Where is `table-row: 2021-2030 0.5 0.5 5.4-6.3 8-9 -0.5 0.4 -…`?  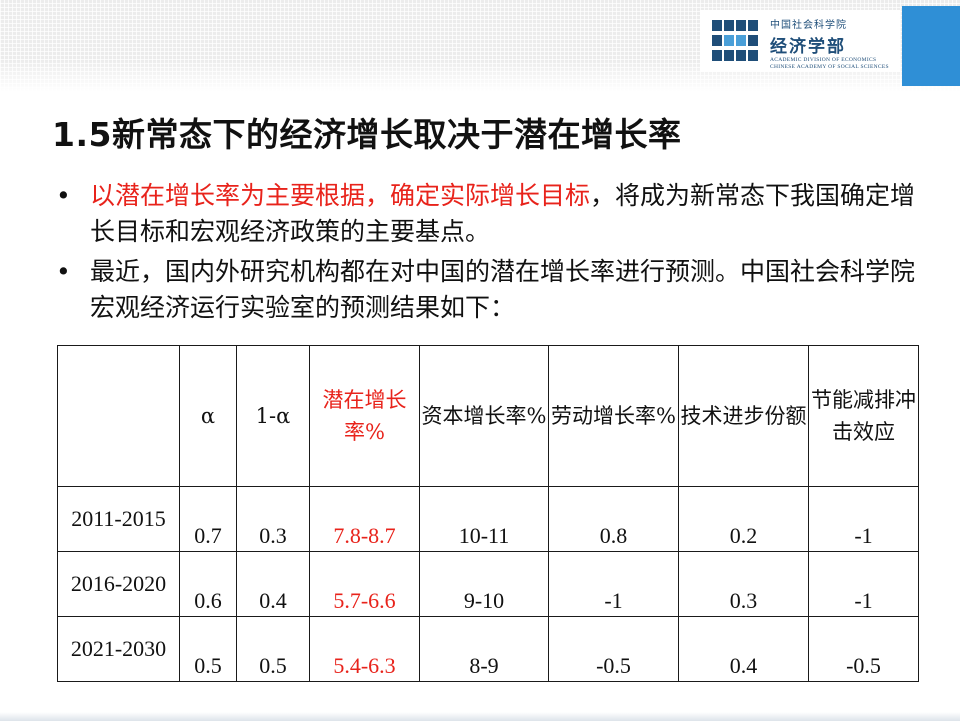 table-row: 2021-2030 0.5 0.5 5.4-6.3 8-9 -0.5 0.4 -… is located at coordinates (488, 649).